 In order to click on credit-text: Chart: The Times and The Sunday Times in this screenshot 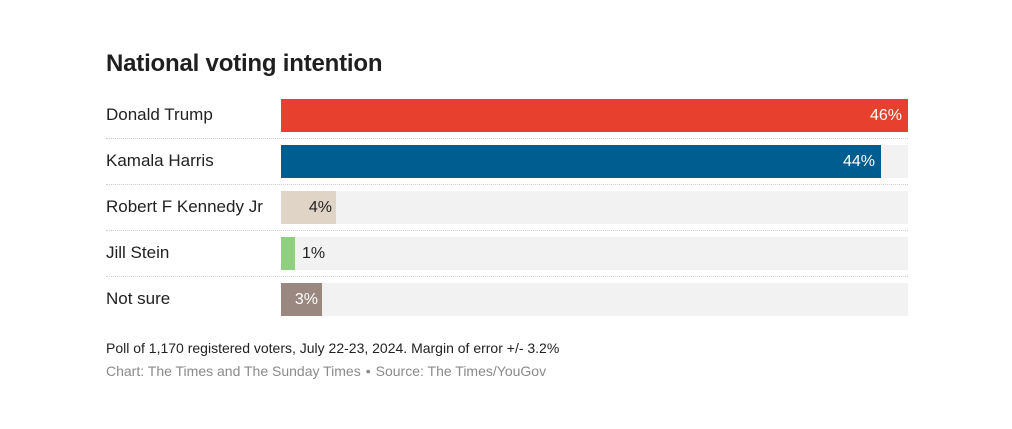, I will do `click(233, 371)`.